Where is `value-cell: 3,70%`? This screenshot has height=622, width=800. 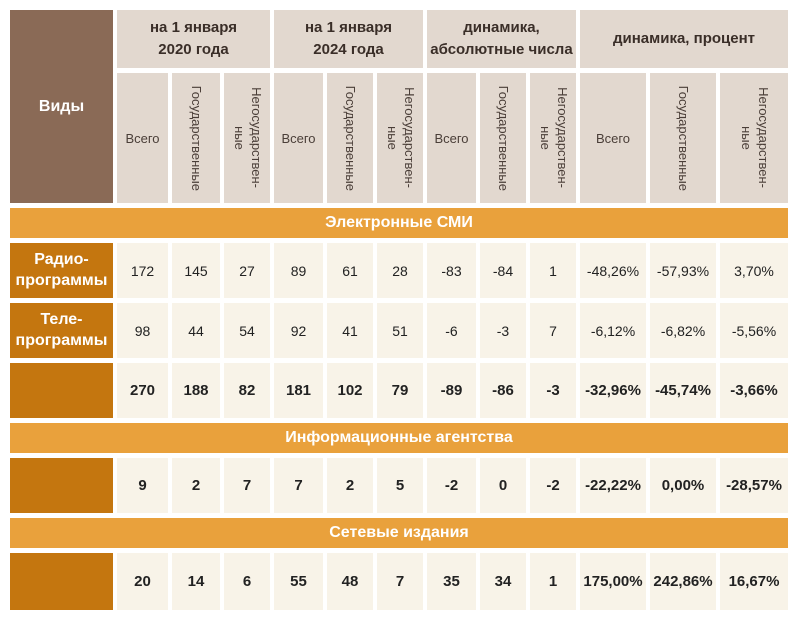 value-cell: 3,70% is located at coordinates (754, 270).